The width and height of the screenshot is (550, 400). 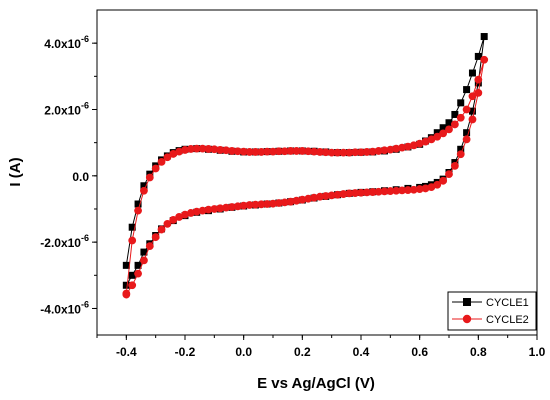 I want to click on y-tick-label-base: -2.0x10, so click(x=60, y=243).